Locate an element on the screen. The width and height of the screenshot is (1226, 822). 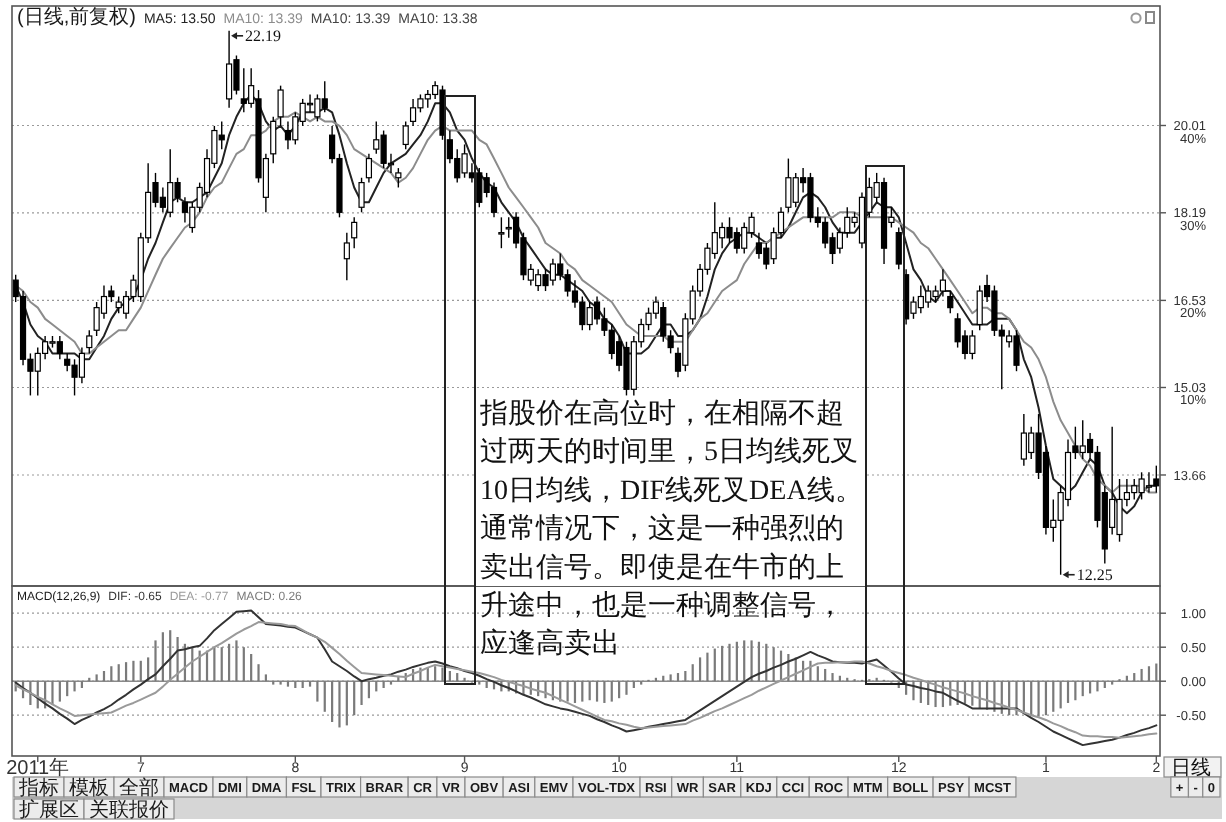
x-tick-label: 2011年 is located at coordinates (38, 768).